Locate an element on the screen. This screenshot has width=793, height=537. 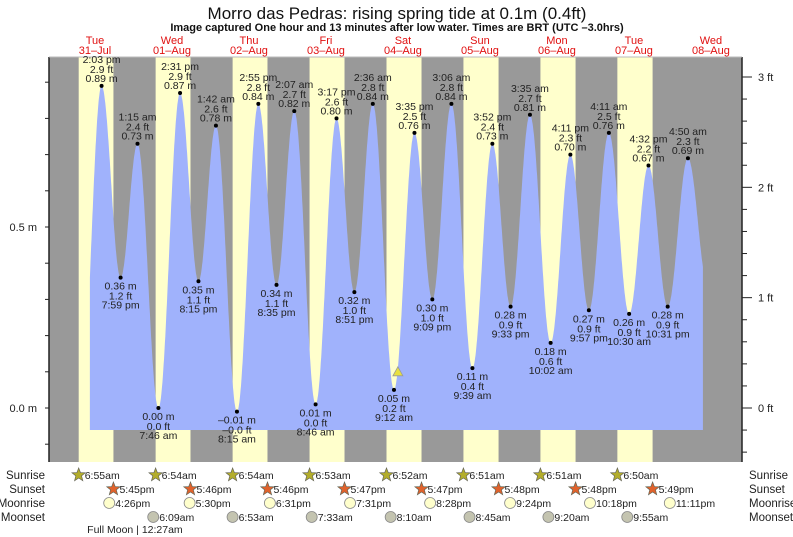
sunrise-row-label-right: Sunrise is located at coordinates (768, 476).